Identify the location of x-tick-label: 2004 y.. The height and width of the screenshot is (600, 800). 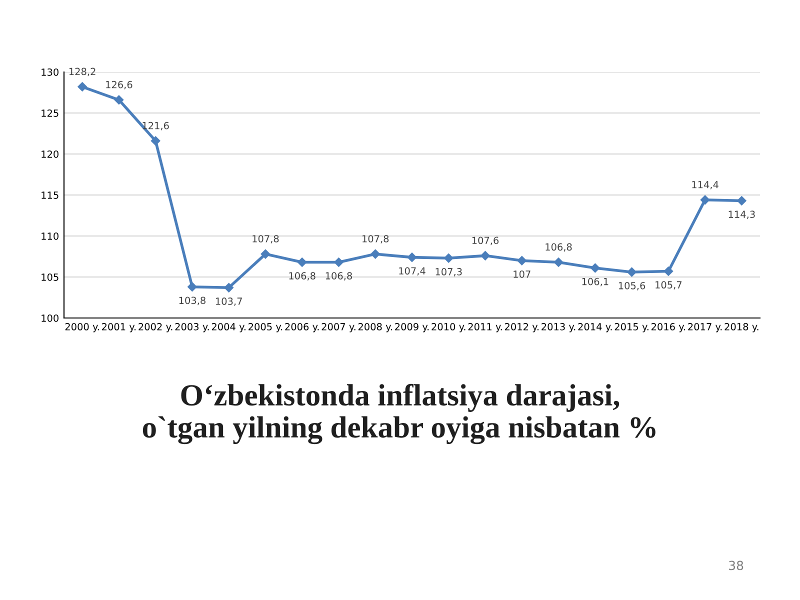
(229, 327).